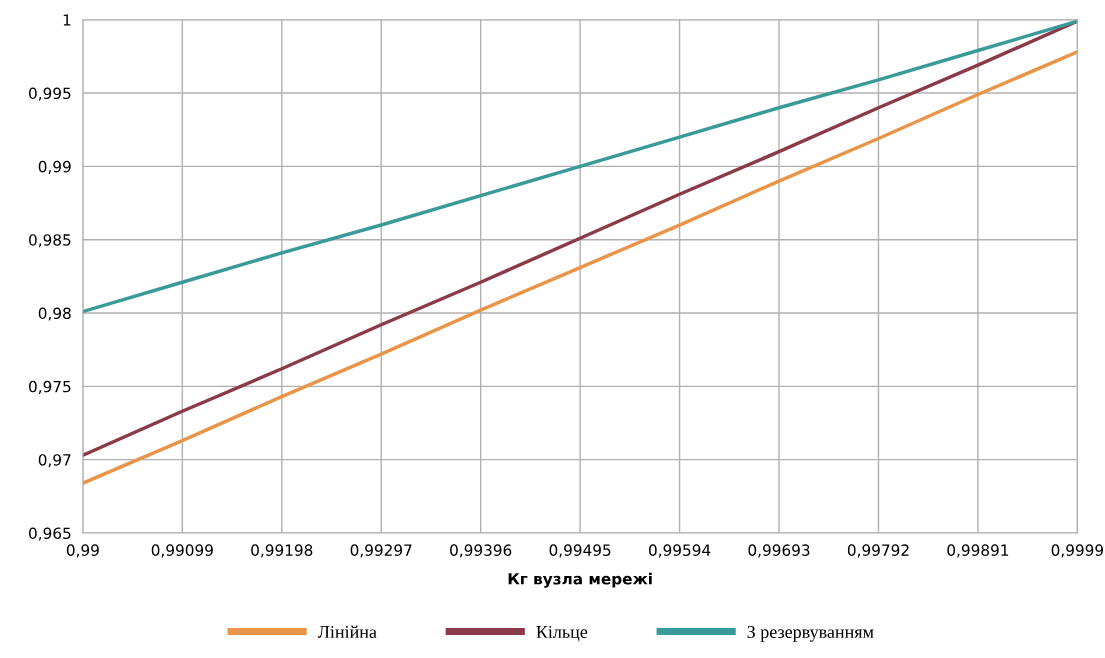  What do you see at coordinates (182, 551) in the screenshot?
I see `x-tick-label: 0,99099` at bounding box center [182, 551].